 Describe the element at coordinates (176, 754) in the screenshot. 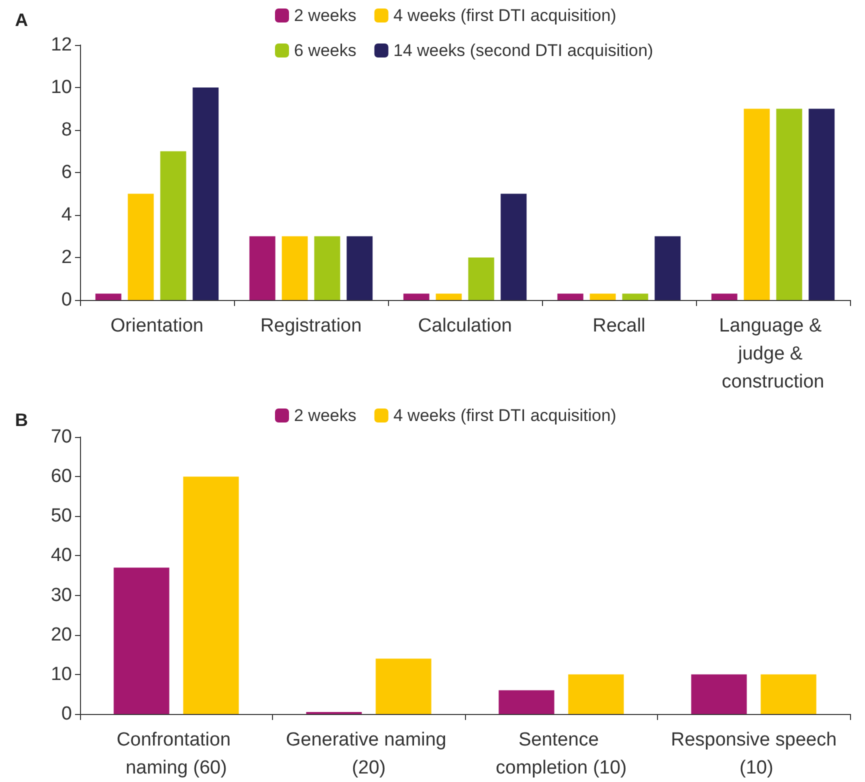

I see `x-tick-label: Confrontation naming (60)` at that location.